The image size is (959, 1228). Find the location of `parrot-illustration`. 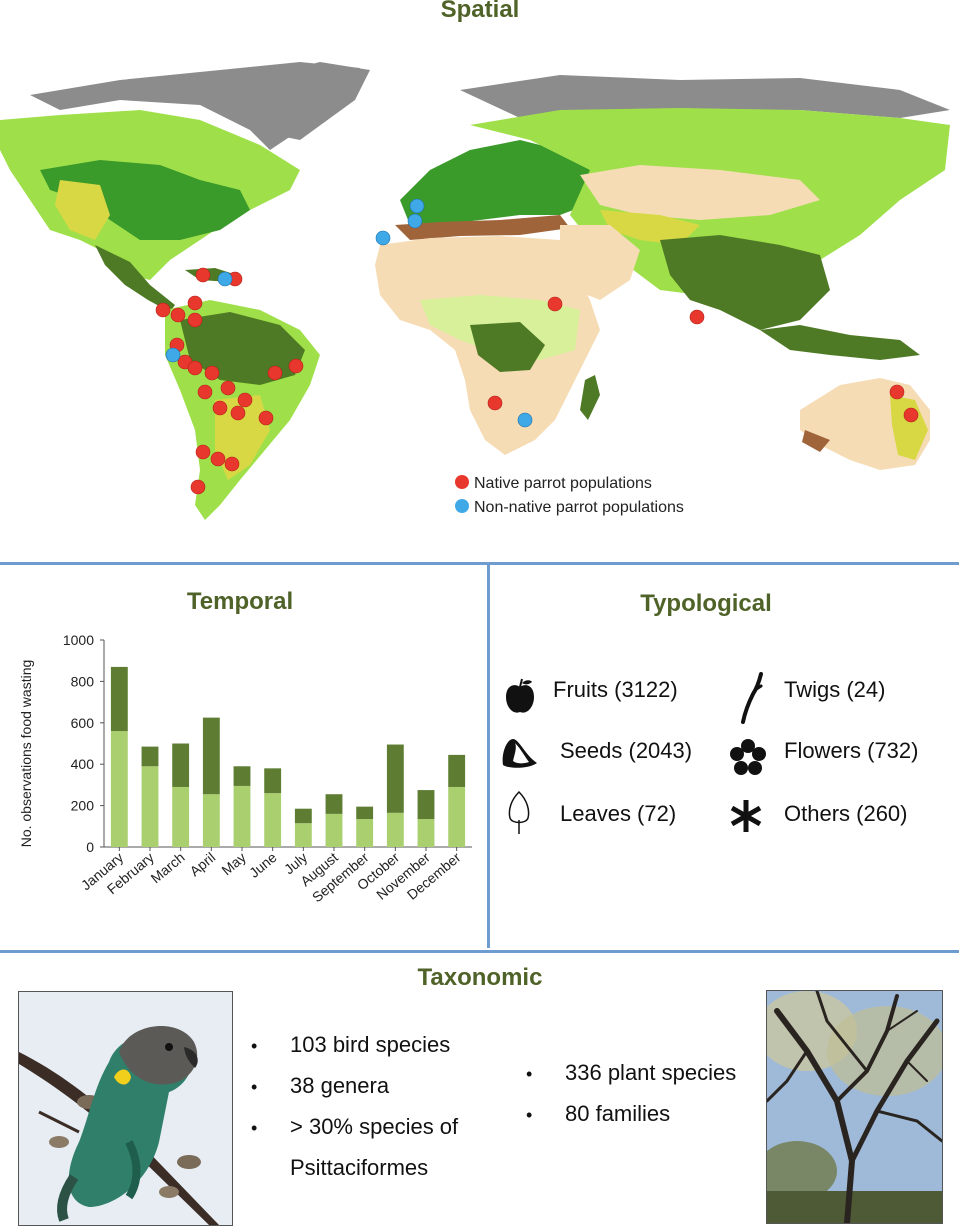

parrot-illustration is located at coordinates (125, 1108).